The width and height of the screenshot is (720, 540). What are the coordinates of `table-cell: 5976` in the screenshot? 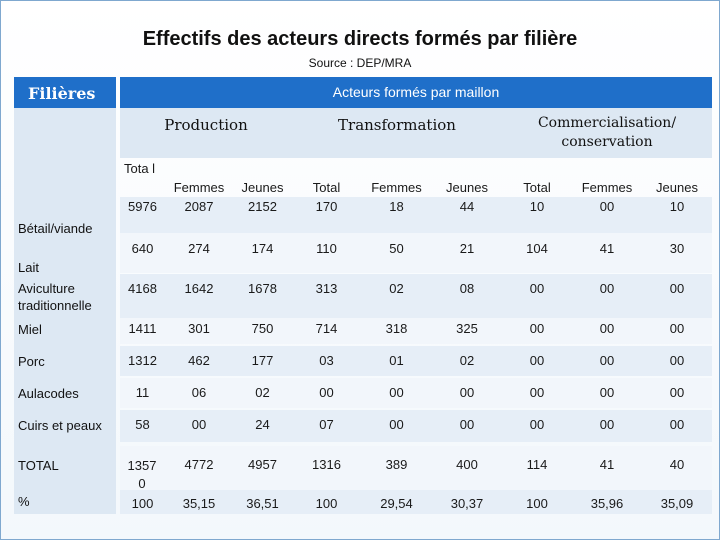 It's located at (142, 206).